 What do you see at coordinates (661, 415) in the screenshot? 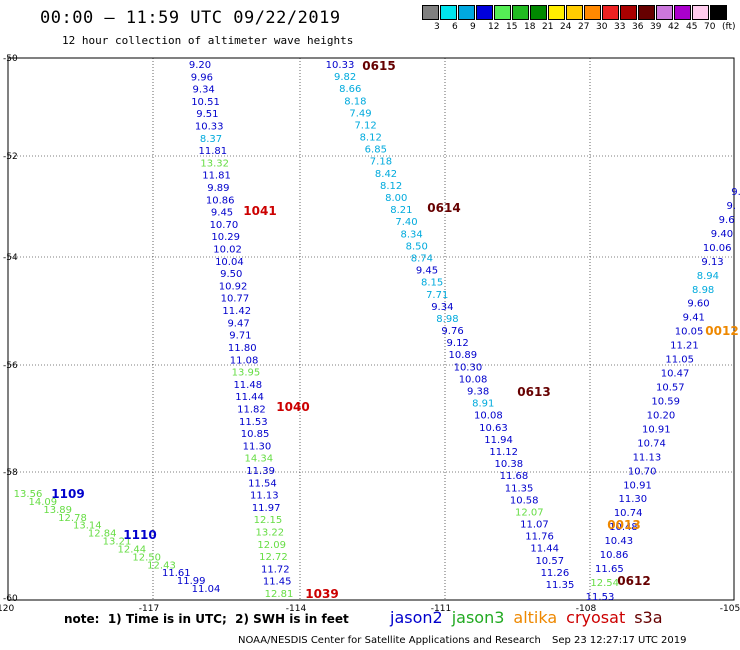
I see `swh-value-label: 10.20` at bounding box center [661, 415].